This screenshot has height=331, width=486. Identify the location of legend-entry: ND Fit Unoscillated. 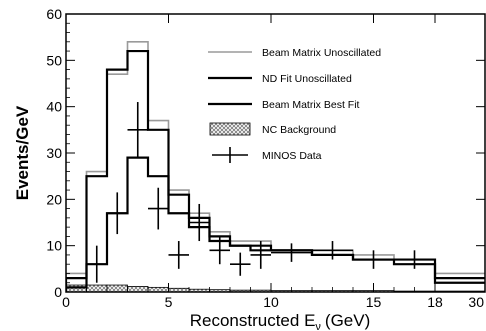
(280, 79).